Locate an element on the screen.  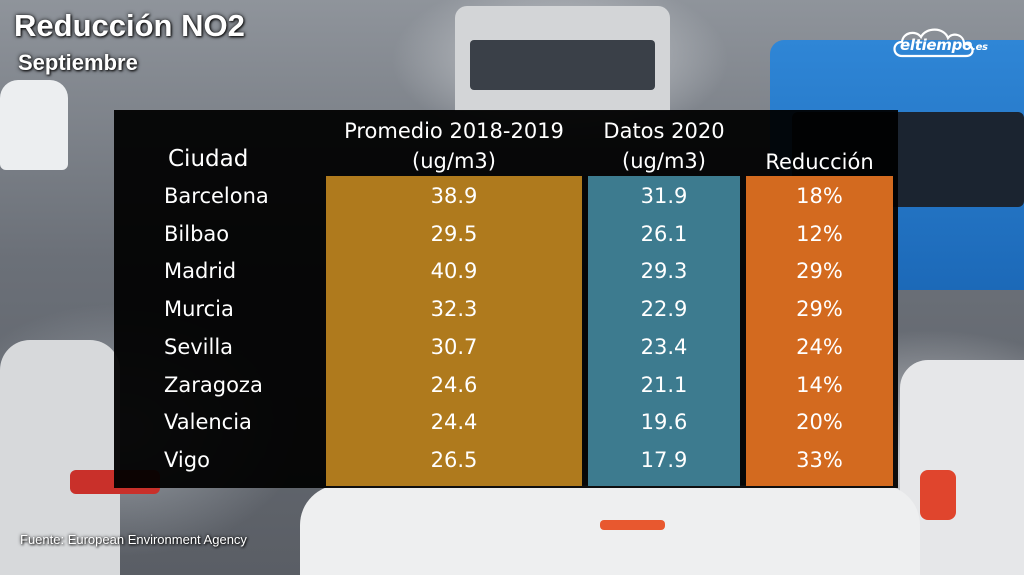
avg-2018-2019-cell: 32.3 is located at coordinates (454, 309).